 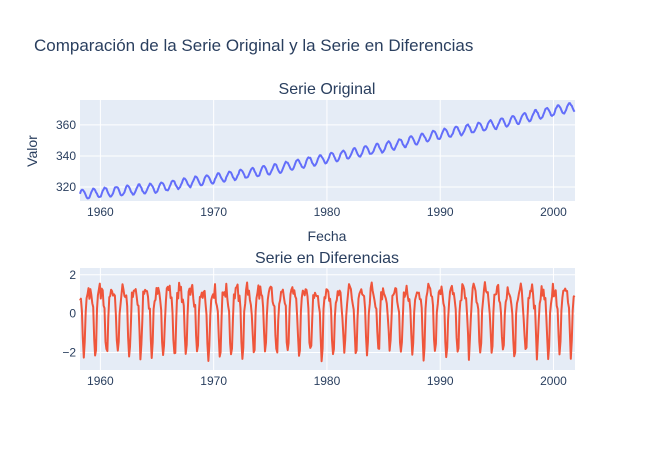 What do you see at coordinates (327, 89) in the screenshot?
I see `subplot-title-original: Serie Original` at bounding box center [327, 89].